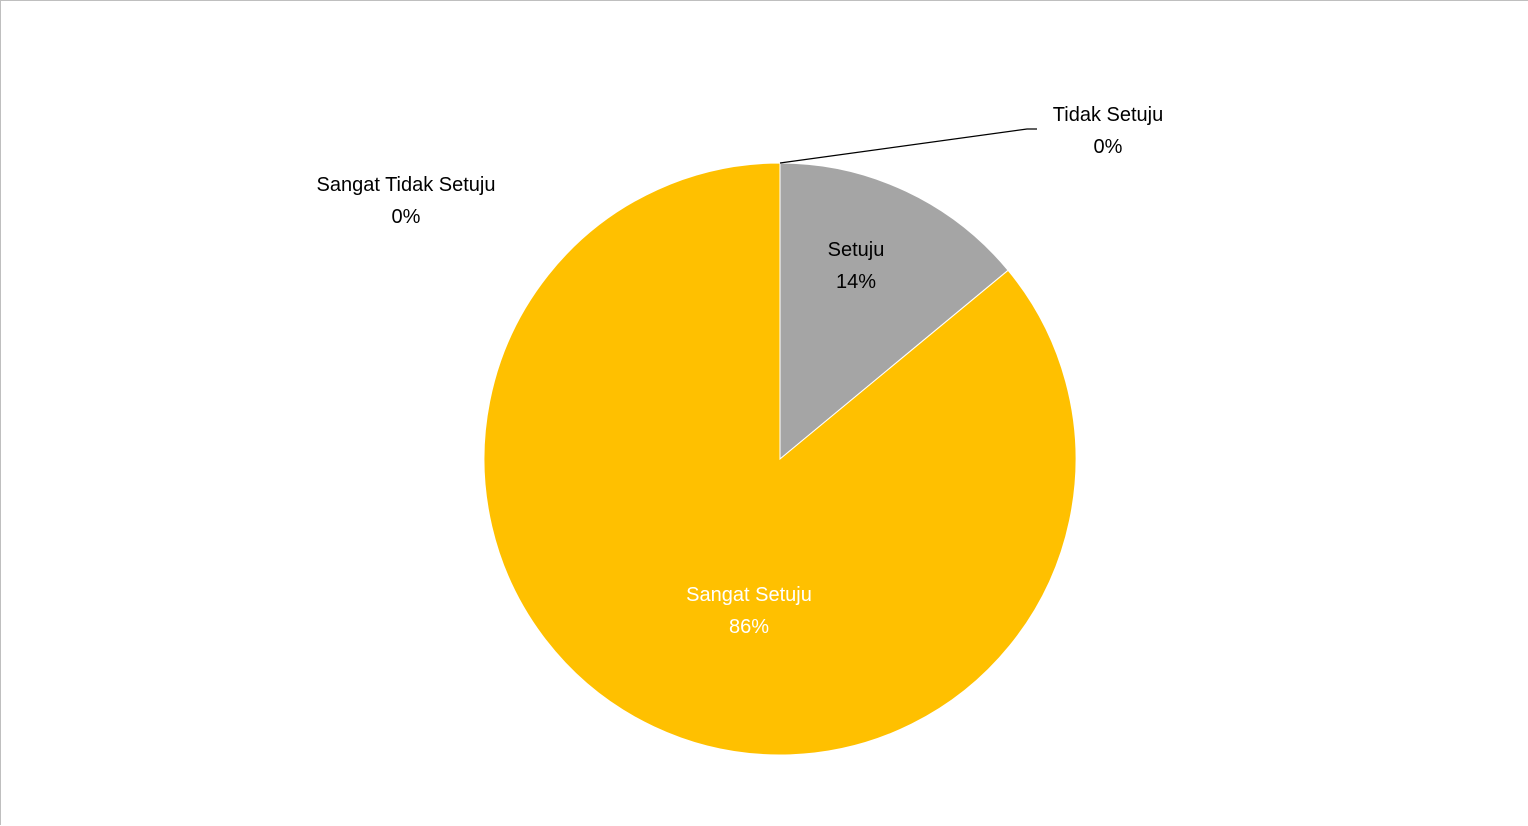 This screenshot has height=826, width=1528. What do you see at coordinates (856, 250) in the screenshot?
I see `data-label-setuju: Setuju` at bounding box center [856, 250].